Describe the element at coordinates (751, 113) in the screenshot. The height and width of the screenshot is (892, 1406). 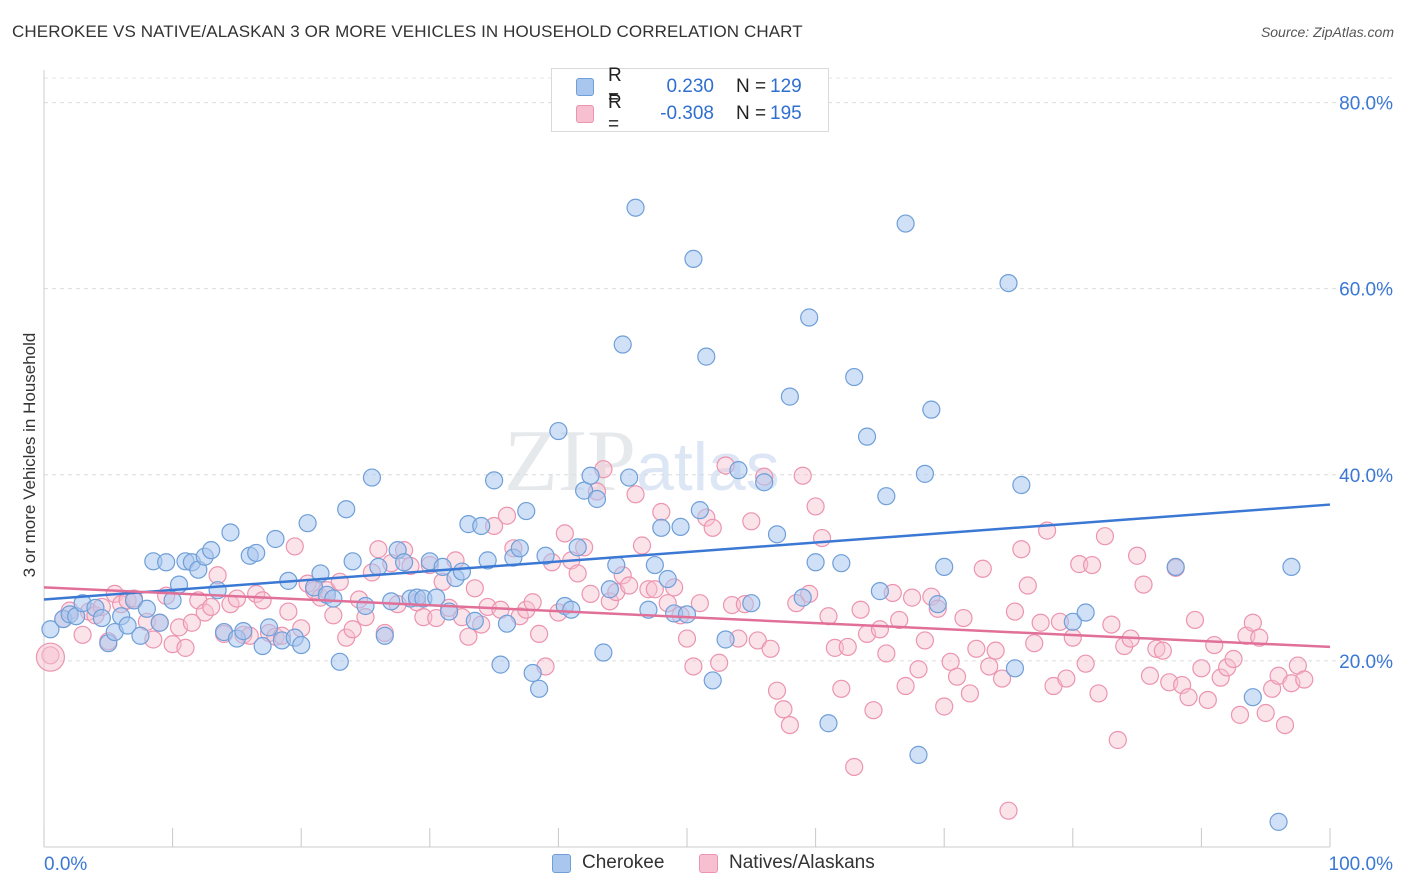
I see `legend-n-label: N =` at that location.